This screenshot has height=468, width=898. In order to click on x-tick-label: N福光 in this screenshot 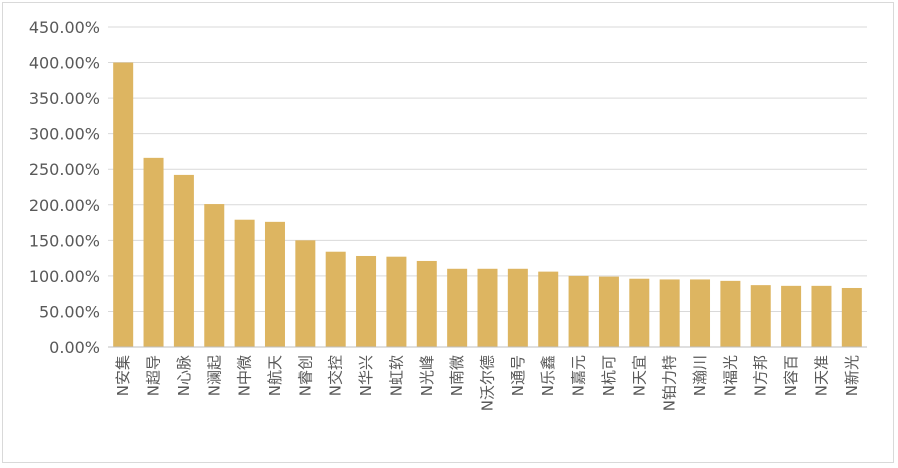, I will do `click(730, 375)`.